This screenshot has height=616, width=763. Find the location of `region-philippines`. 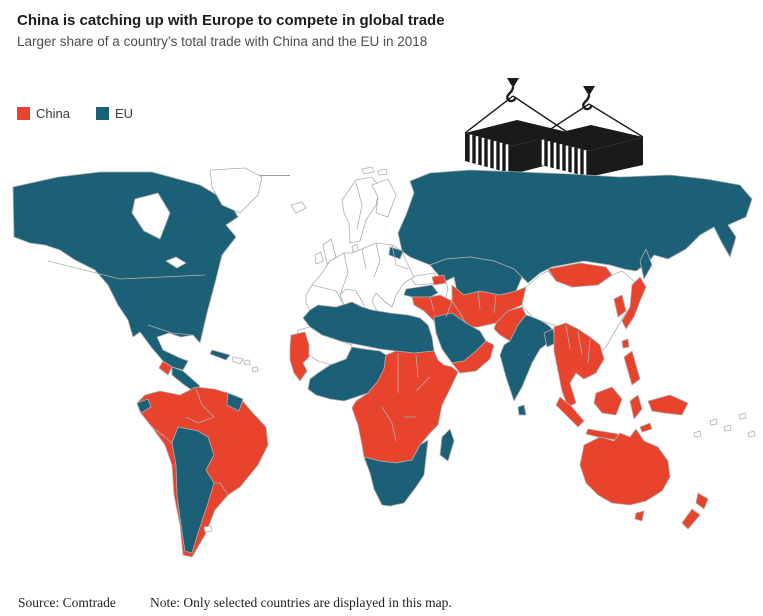

region-philippines is located at coordinates (632, 368).